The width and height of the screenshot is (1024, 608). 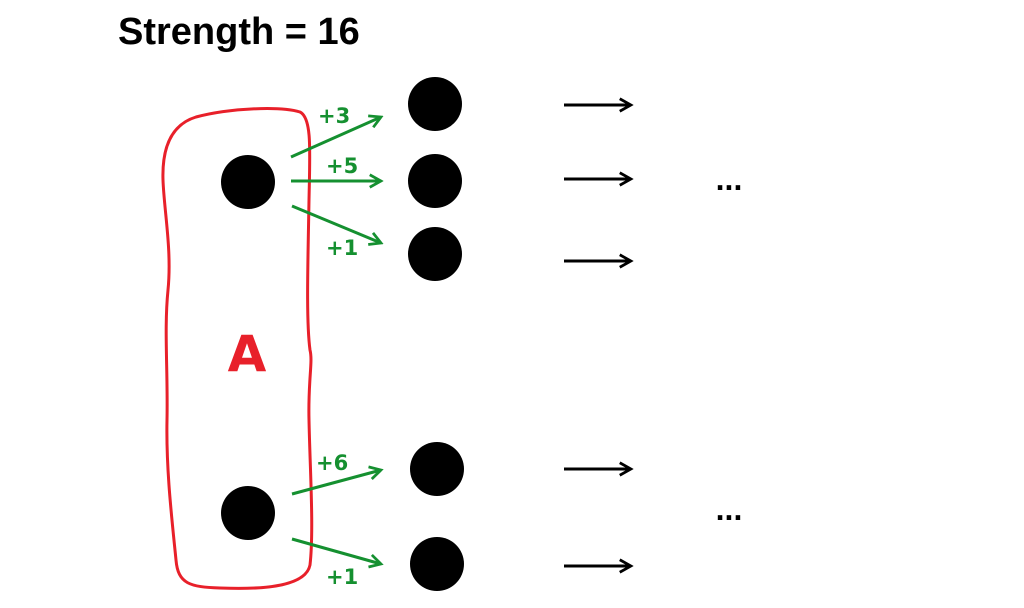 I want to click on edge-1-weight: +3, so click(x=334, y=116).